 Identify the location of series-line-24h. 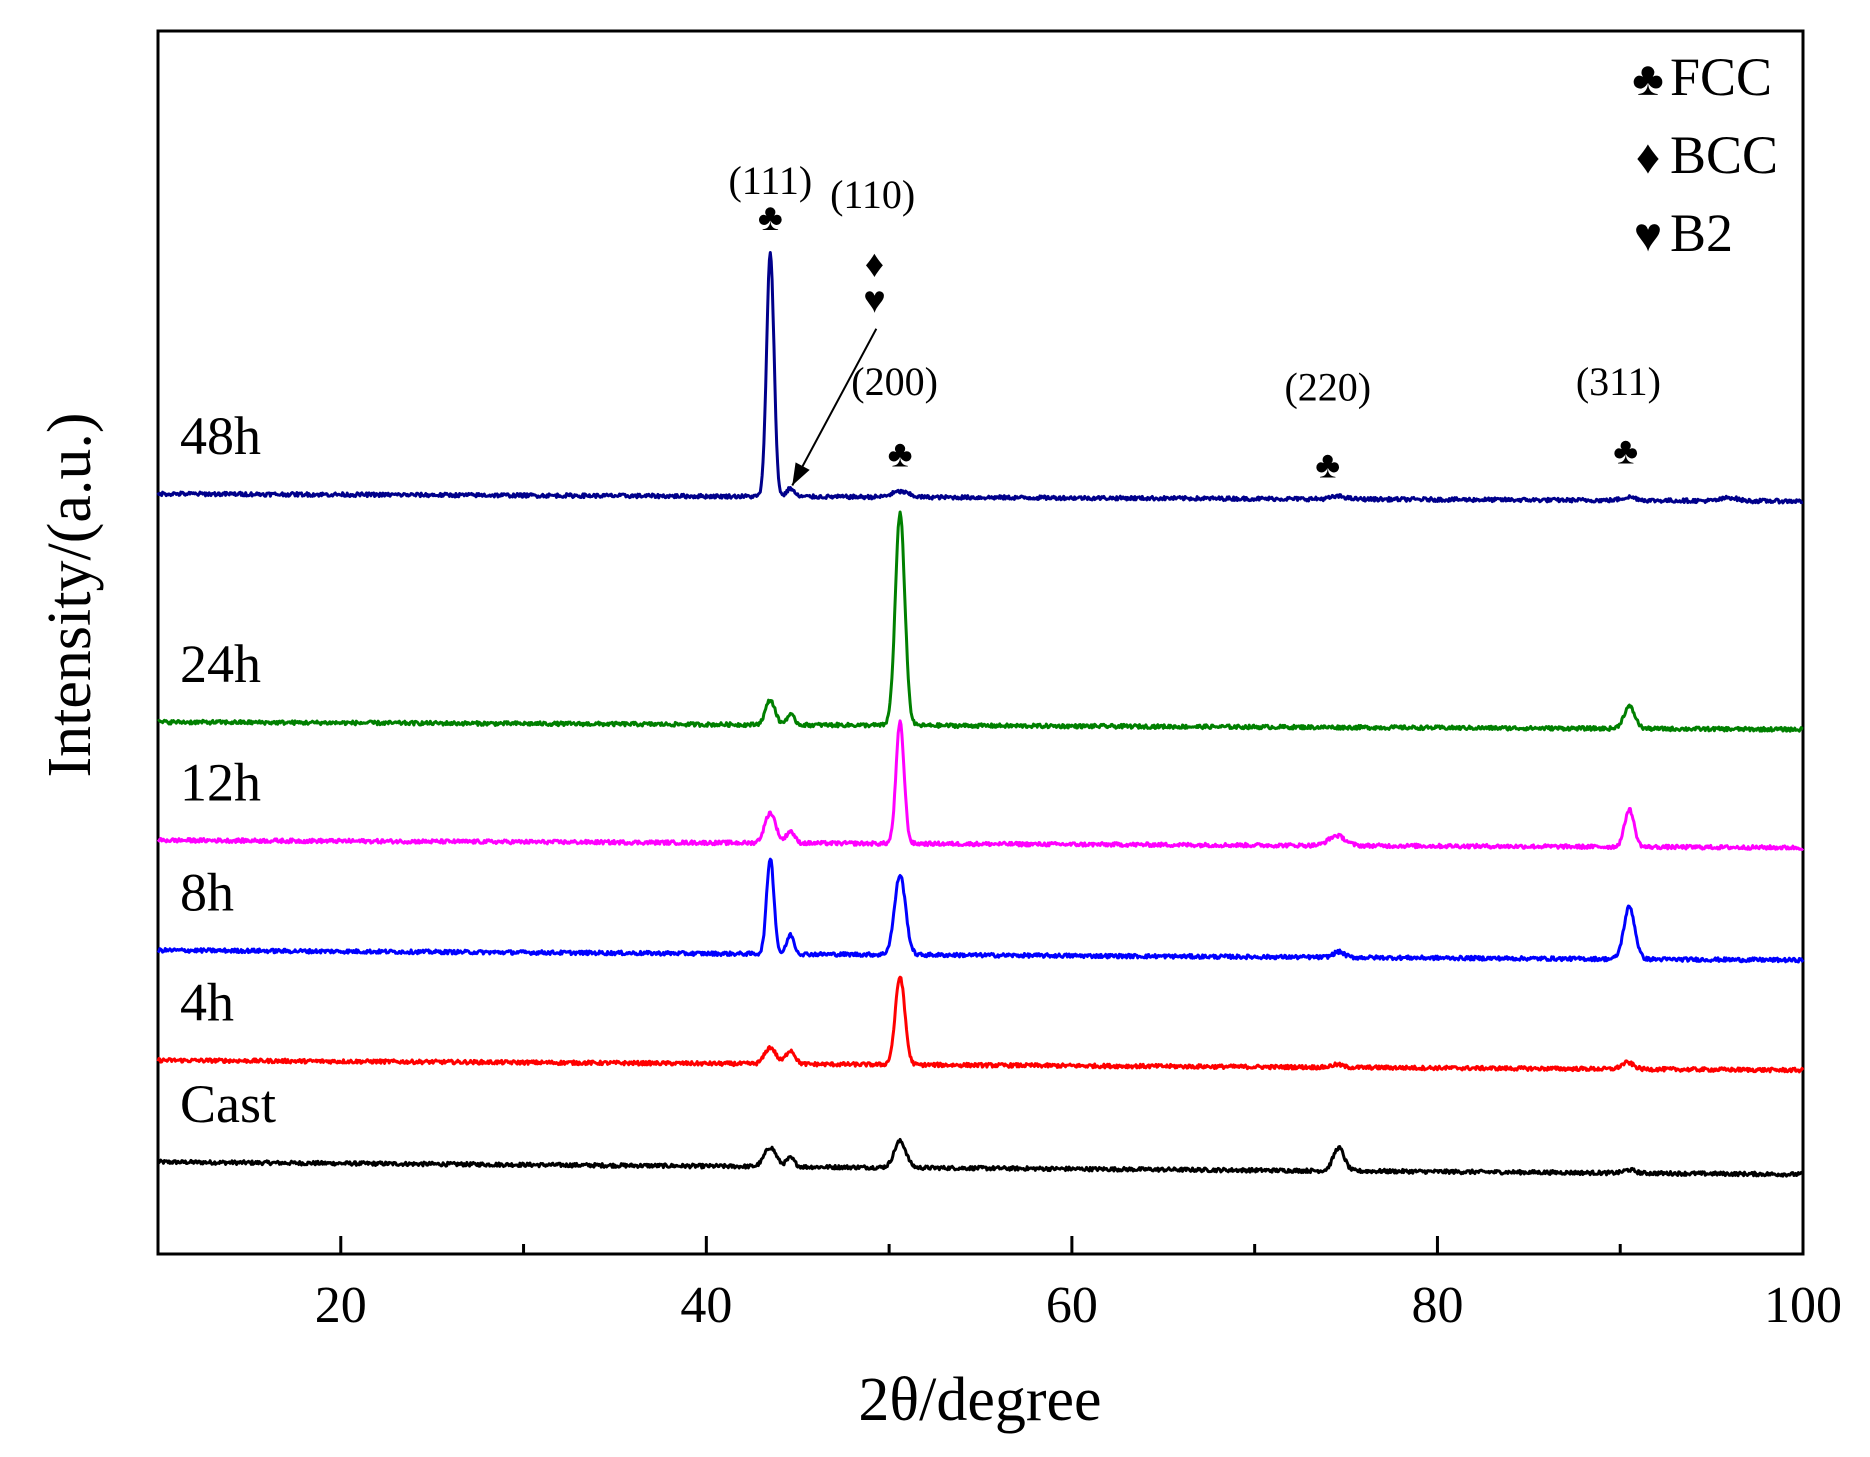
(980, 621).